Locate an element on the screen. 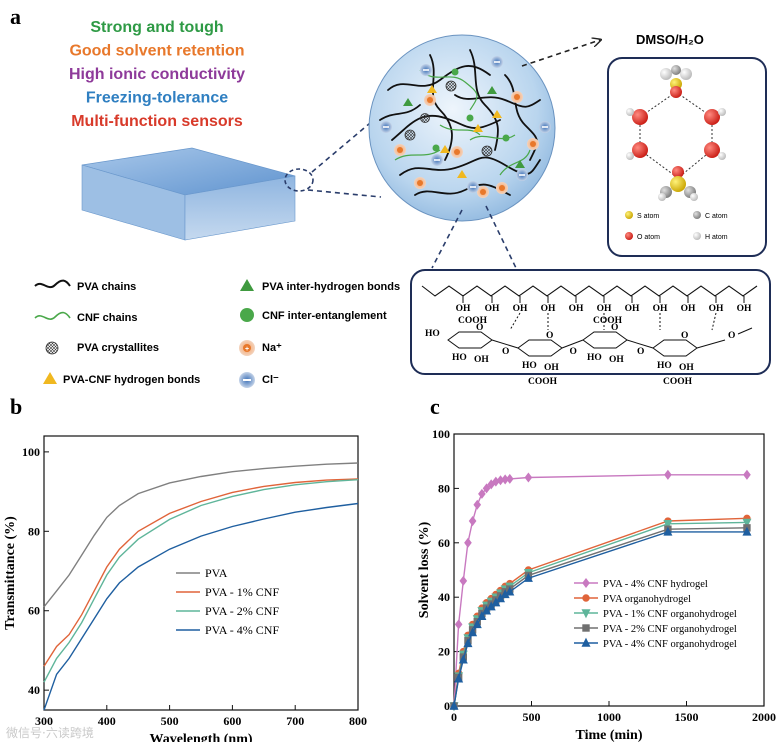 This screenshot has width=777, height=742. panel-c-letter: c is located at coordinates (435, 406).